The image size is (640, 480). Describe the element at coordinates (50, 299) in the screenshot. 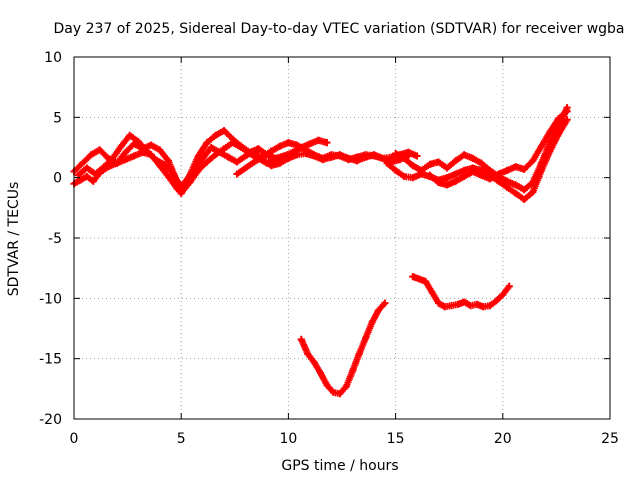

I see `y-tick-label: -10` at that location.